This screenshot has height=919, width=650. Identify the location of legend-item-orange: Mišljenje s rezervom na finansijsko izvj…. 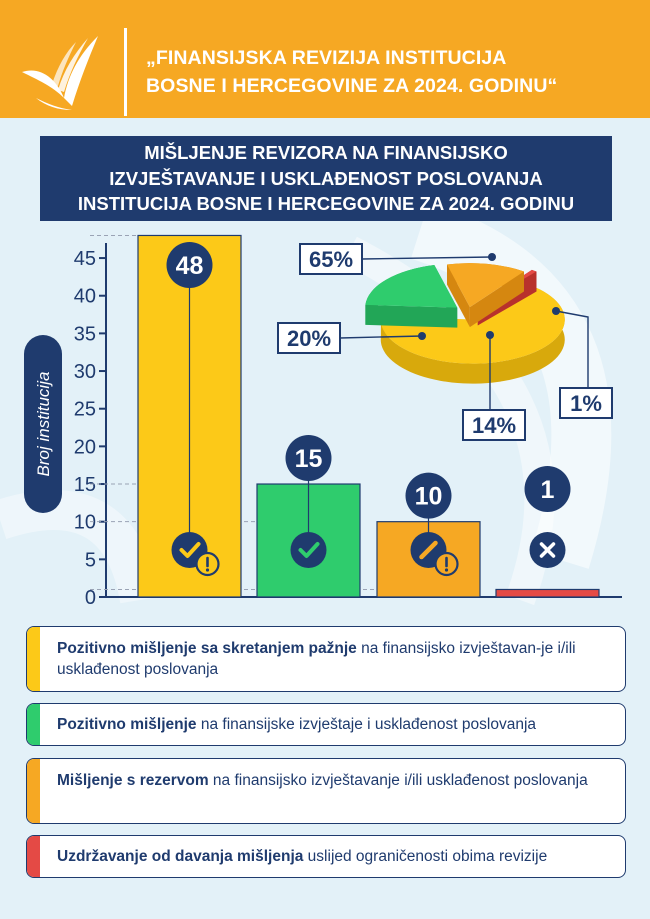
(326, 791).